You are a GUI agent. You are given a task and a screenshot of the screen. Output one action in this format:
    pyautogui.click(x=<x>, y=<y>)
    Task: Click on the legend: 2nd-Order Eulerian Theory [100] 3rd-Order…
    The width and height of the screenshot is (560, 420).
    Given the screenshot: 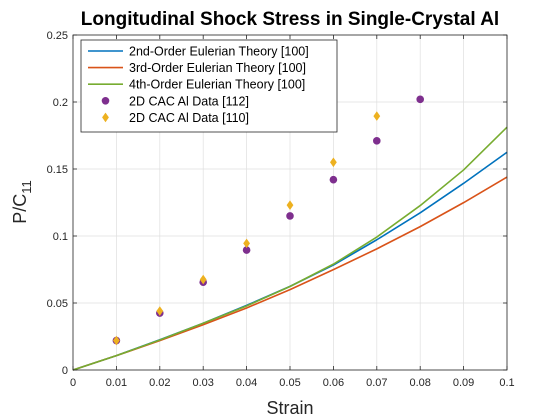 What is the action you would take?
    pyautogui.click(x=209, y=86)
    